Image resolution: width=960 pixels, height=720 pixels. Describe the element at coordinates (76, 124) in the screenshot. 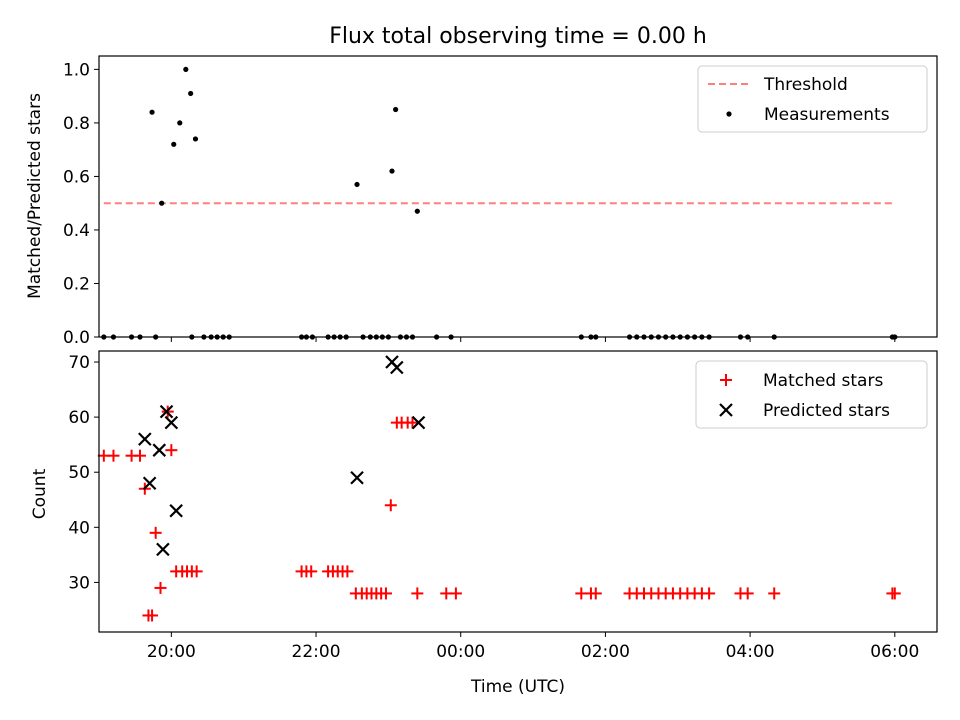

I see `top-y-tick-label: 0.8` at that location.